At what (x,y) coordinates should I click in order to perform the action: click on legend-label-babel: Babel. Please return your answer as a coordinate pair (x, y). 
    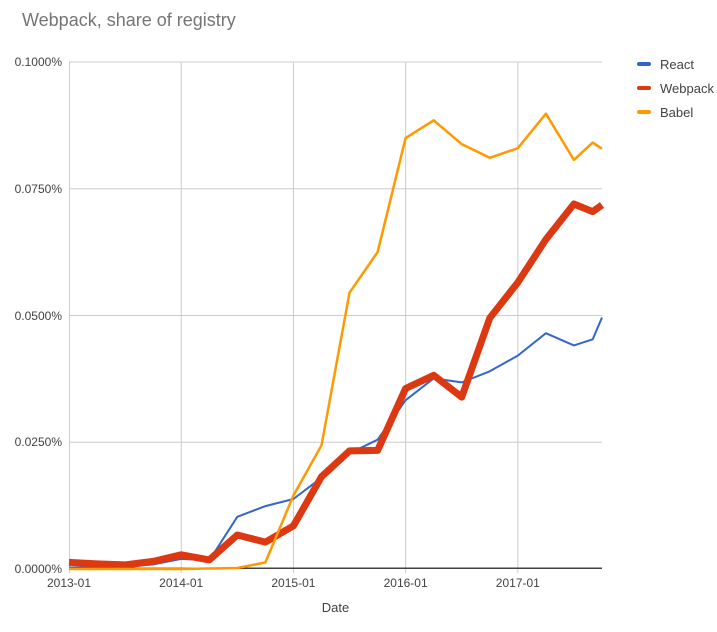
    Looking at the image, I should click on (677, 112).